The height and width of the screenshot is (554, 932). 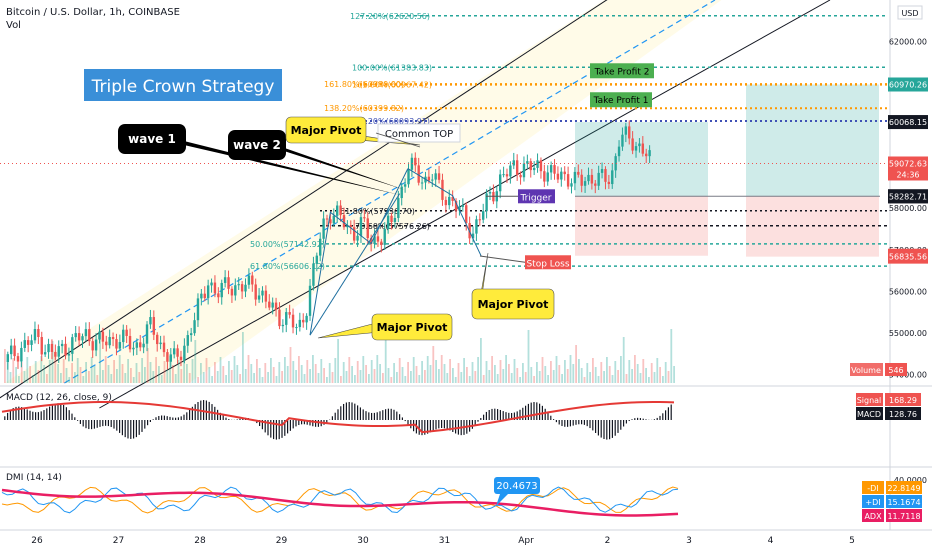 I want to click on dmi-tag-label: +DI, so click(x=872, y=502).